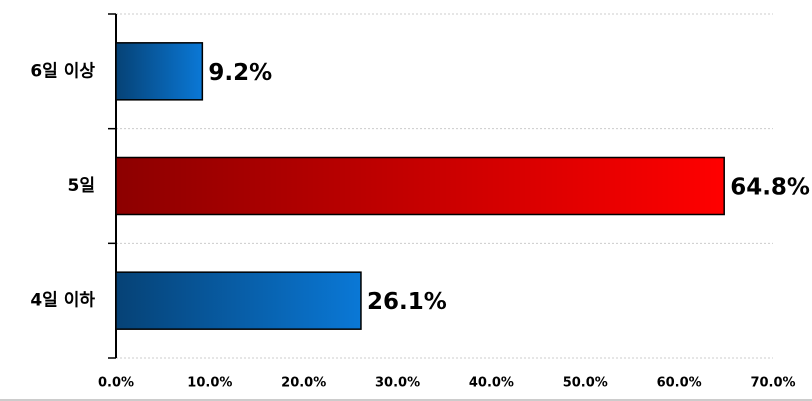 This screenshot has width=812, height=401. What do you see at coordinates (407, 302) in the screenshot?
I see `value-label: 26.1%` at bounding box center [407, 302].